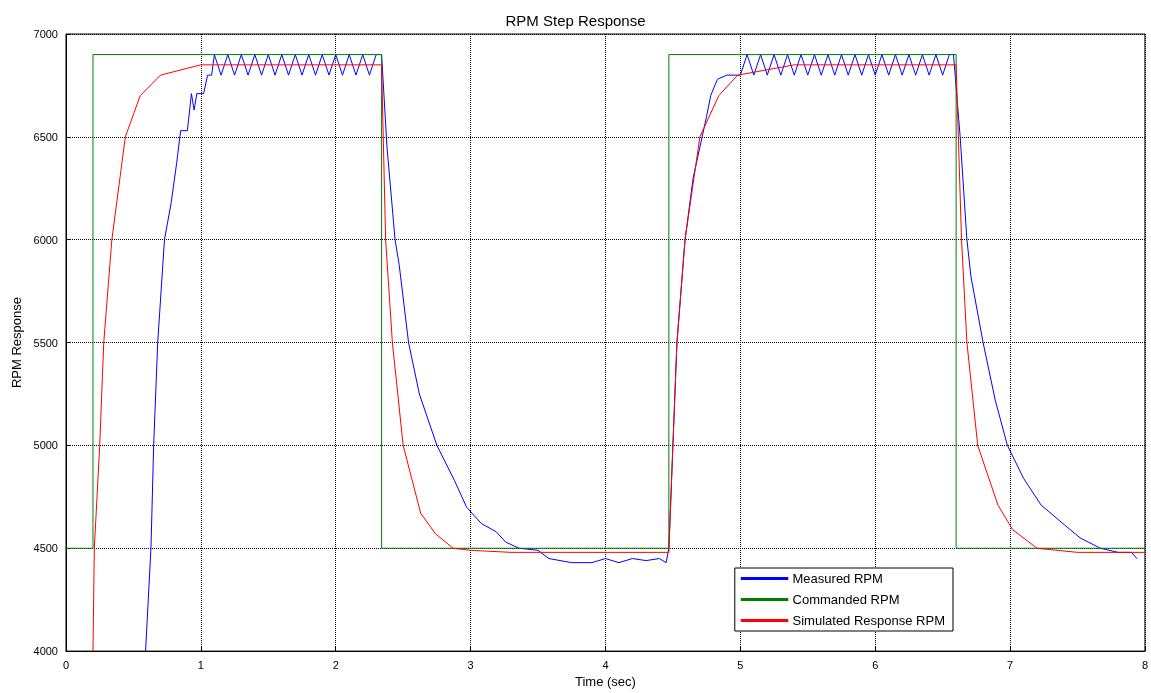  I want to click on x-tick-label: 7, so click(1010, 664).